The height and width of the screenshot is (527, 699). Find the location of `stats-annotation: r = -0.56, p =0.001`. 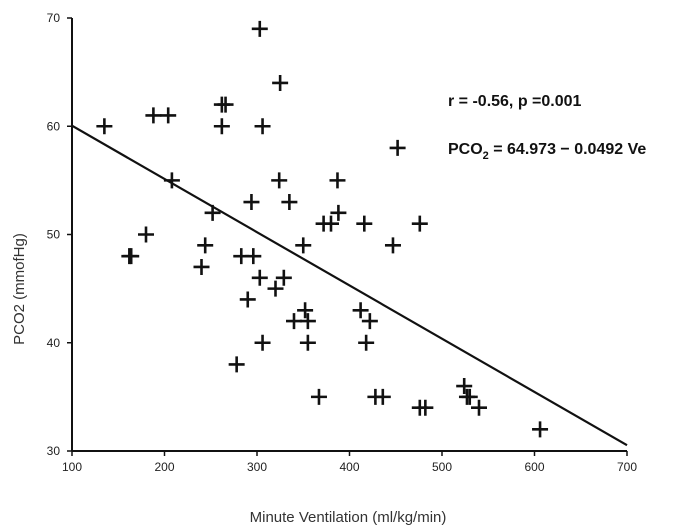

stats-annotation: r = -0.56, p =0.001 is located at coordinates (515, 101).